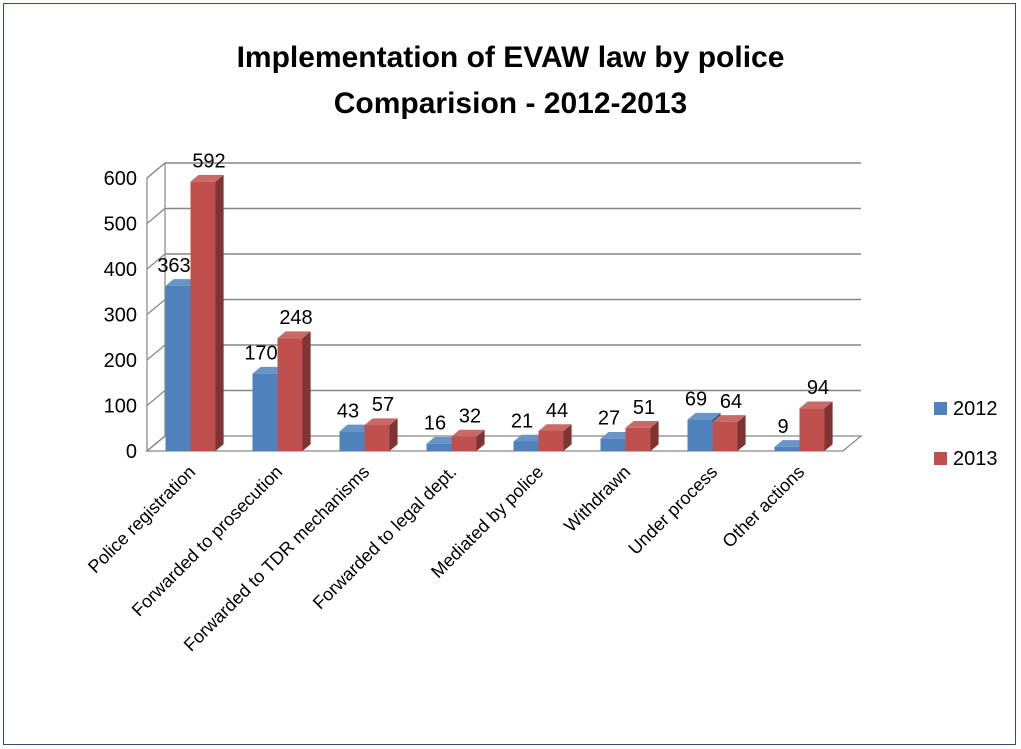 The image size is (1021, 749). Describe the element at coordinates (672, 510) in the screenshot. I see `category-label: Under process` at that location.